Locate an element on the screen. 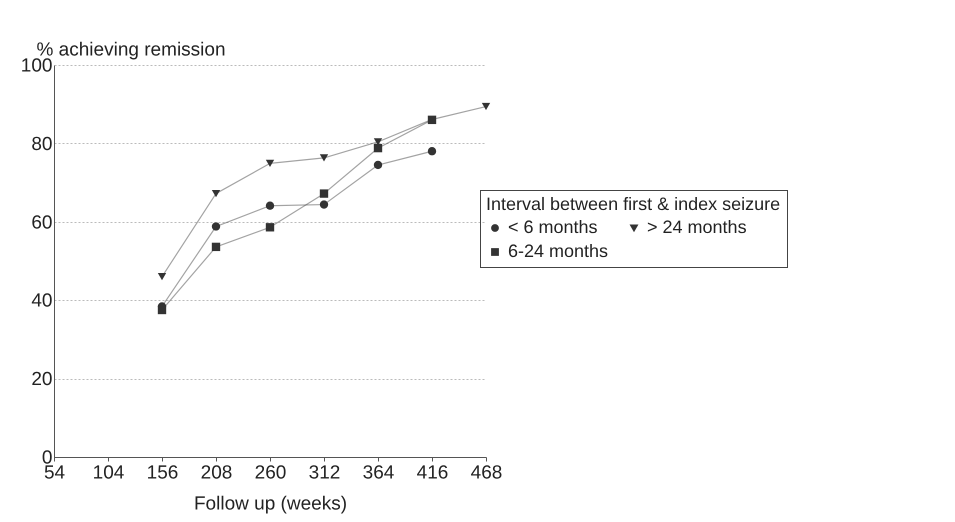  x-tick-label: 312 is located at coordinates (324, 473).